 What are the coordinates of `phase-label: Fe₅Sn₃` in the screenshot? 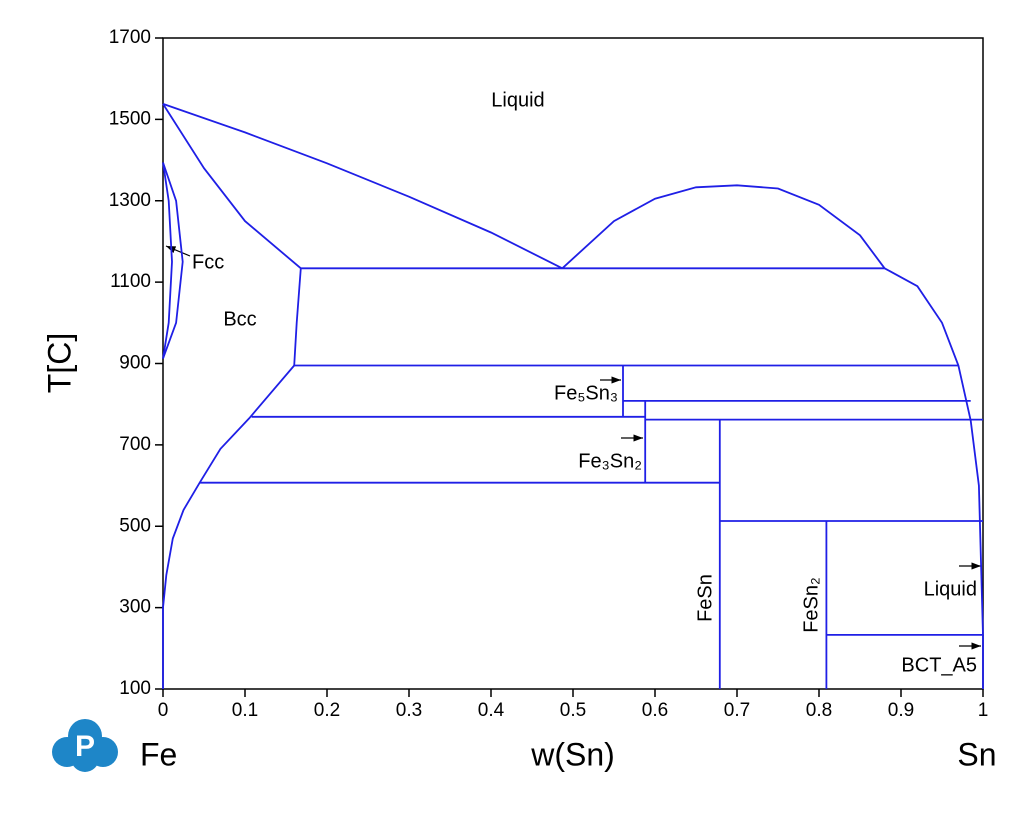 It's located at (586, 393).